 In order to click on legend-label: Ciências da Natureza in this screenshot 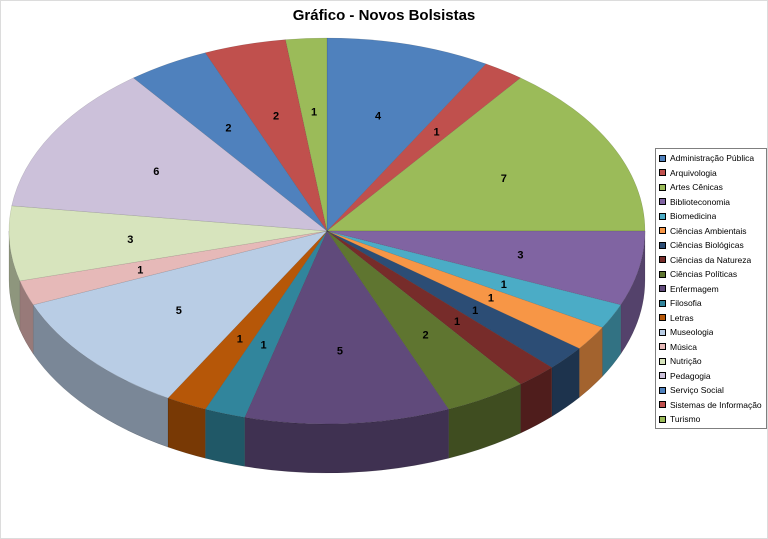, I will do `click(711, 259)`.